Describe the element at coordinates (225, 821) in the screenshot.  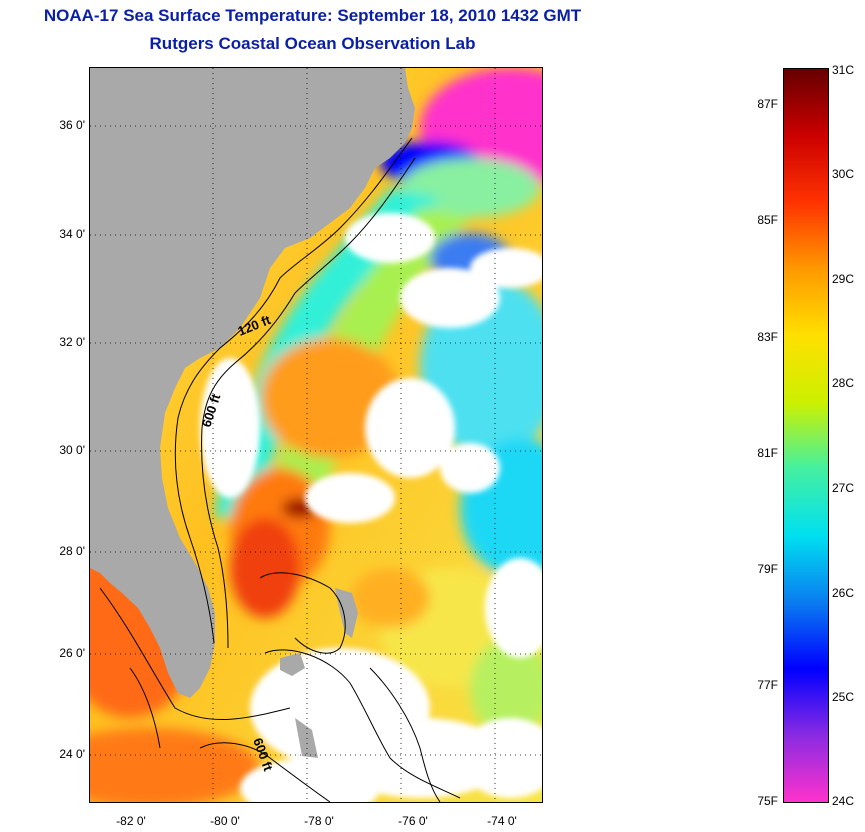
I see `lon-label-80: -80 0'` at that location.